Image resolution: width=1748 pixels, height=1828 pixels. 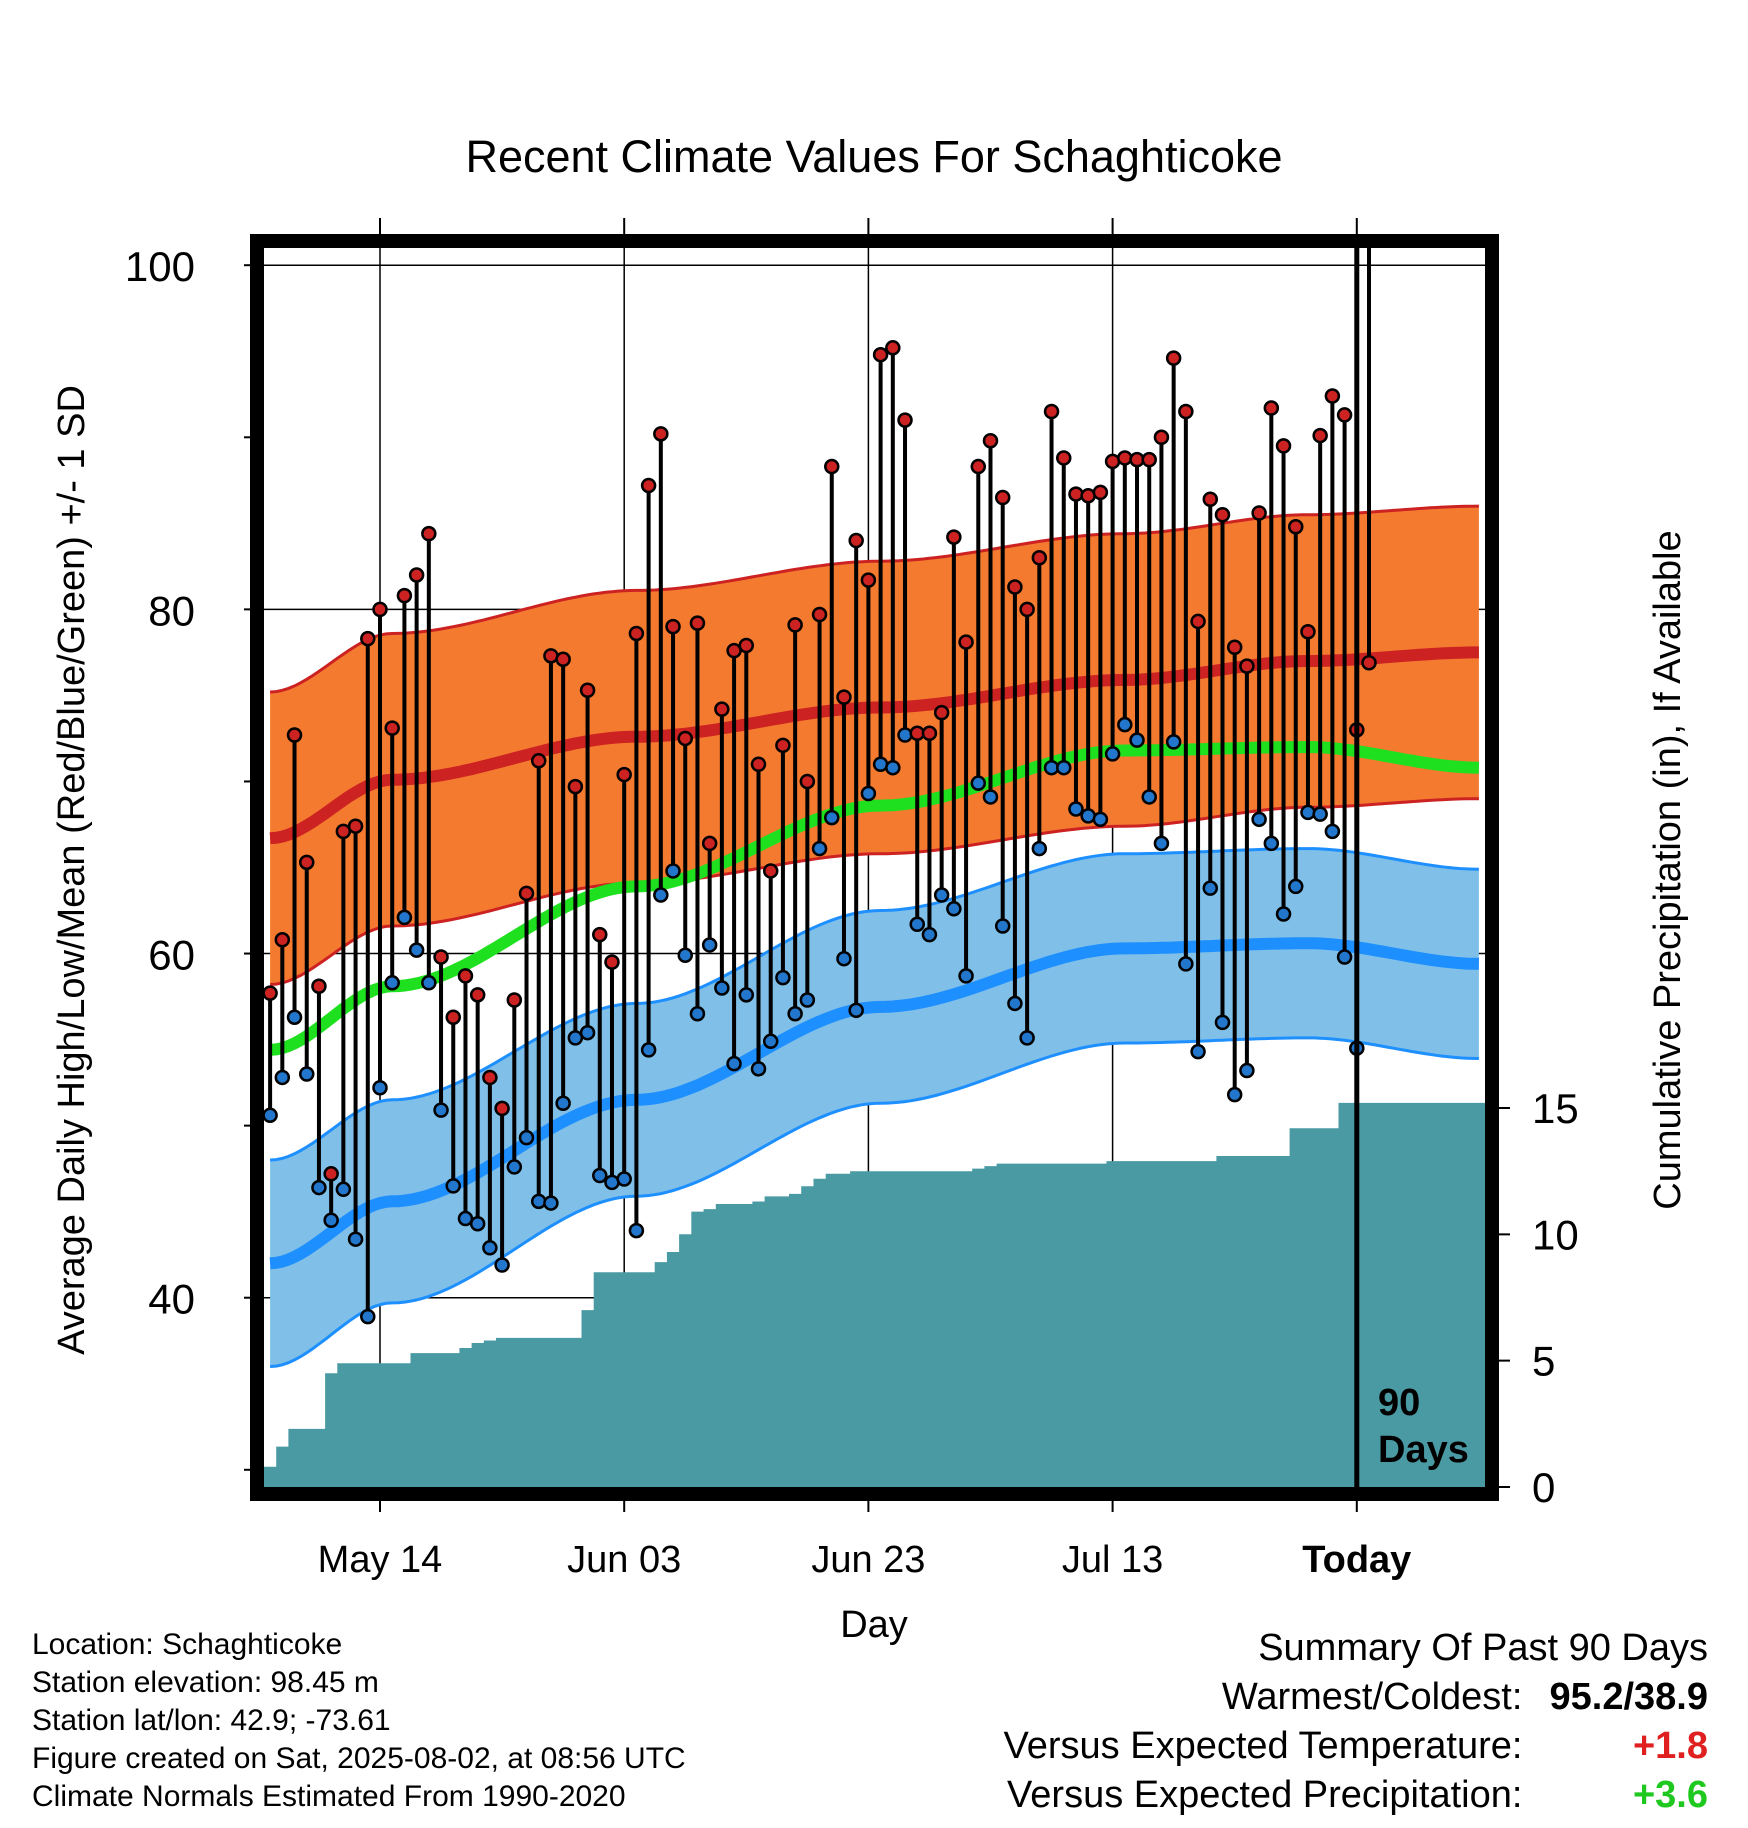 What do you see at coordinates (1356, 1560) in the screenshot?
I see `x-tick-label: Today` at bounding box center [1356, 1560].